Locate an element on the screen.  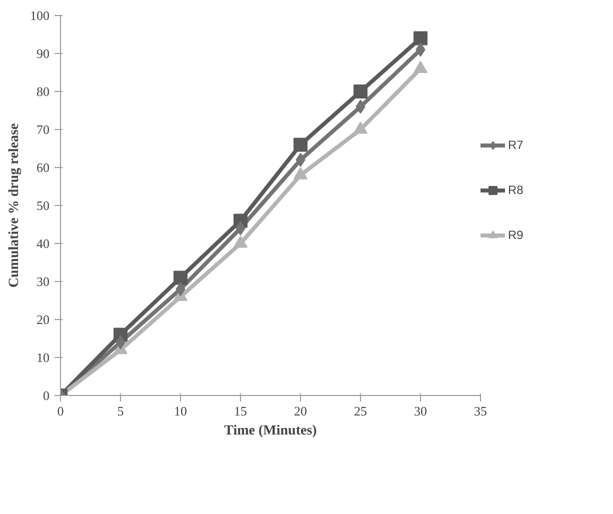
x-tick-label: 10 is located at coordinates (180, 411).